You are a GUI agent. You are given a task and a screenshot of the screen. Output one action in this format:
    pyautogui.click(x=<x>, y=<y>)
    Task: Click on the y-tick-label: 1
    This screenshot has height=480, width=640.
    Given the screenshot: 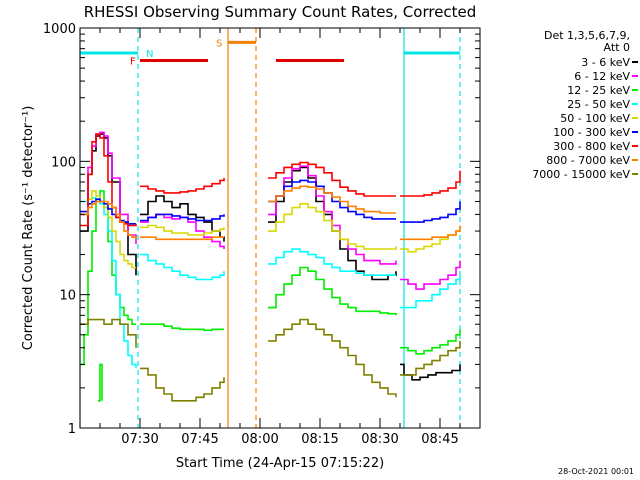 What is the action you would take?
    pyautogui.click(x=72, y=429)
    